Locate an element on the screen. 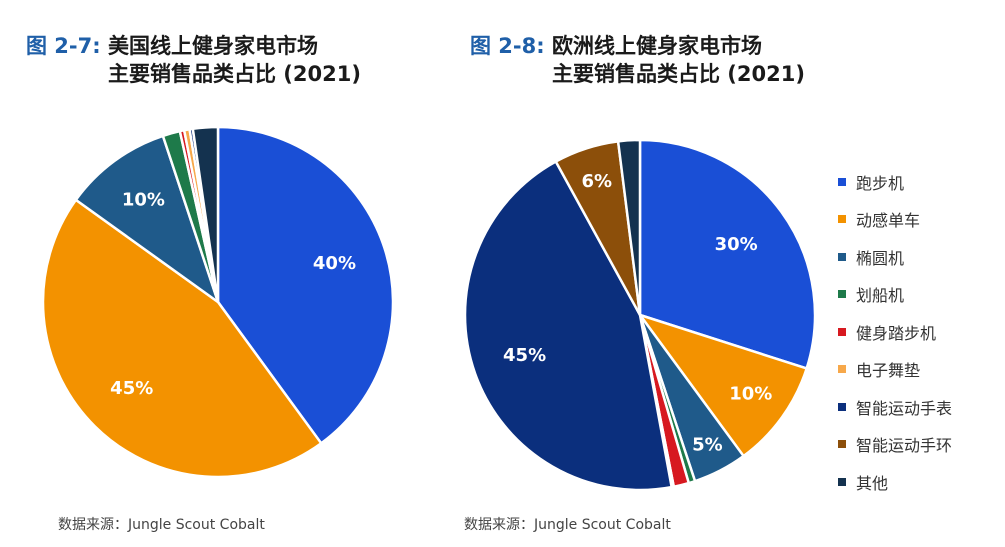  chart2-title-line1: 欧洲线上健身家电市场 is located at coordinates (656, 46).